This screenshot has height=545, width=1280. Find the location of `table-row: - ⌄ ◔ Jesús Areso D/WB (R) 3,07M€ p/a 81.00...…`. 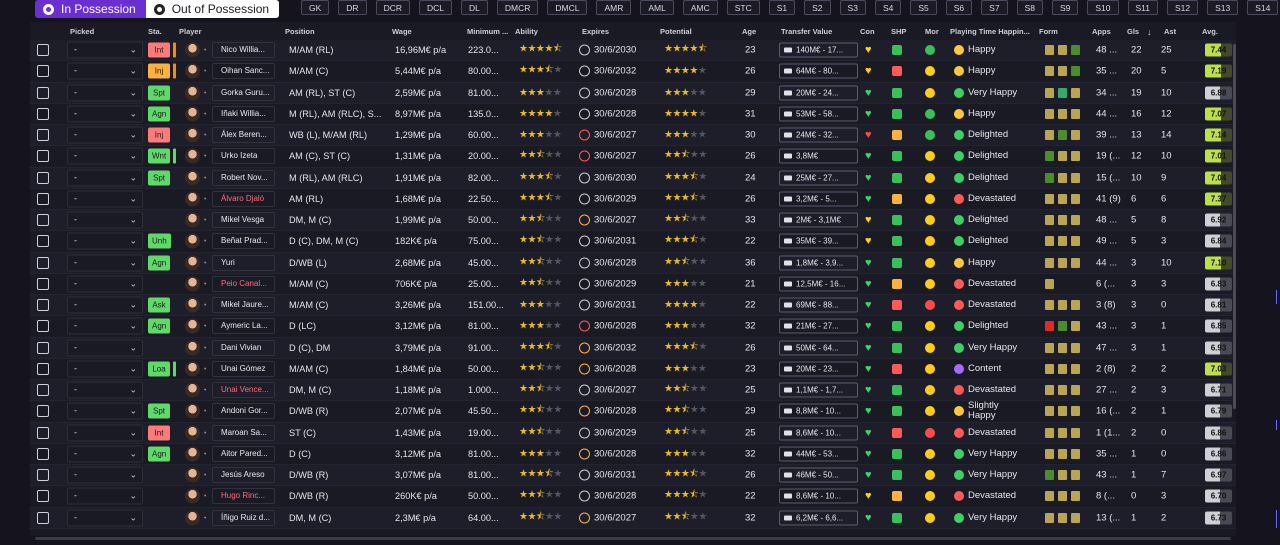

table-row: - ⌄ ◔ Jesús Areso D/WB (R) 3,07M€ p/a 81.00...… is located at coordinates (633, 476).